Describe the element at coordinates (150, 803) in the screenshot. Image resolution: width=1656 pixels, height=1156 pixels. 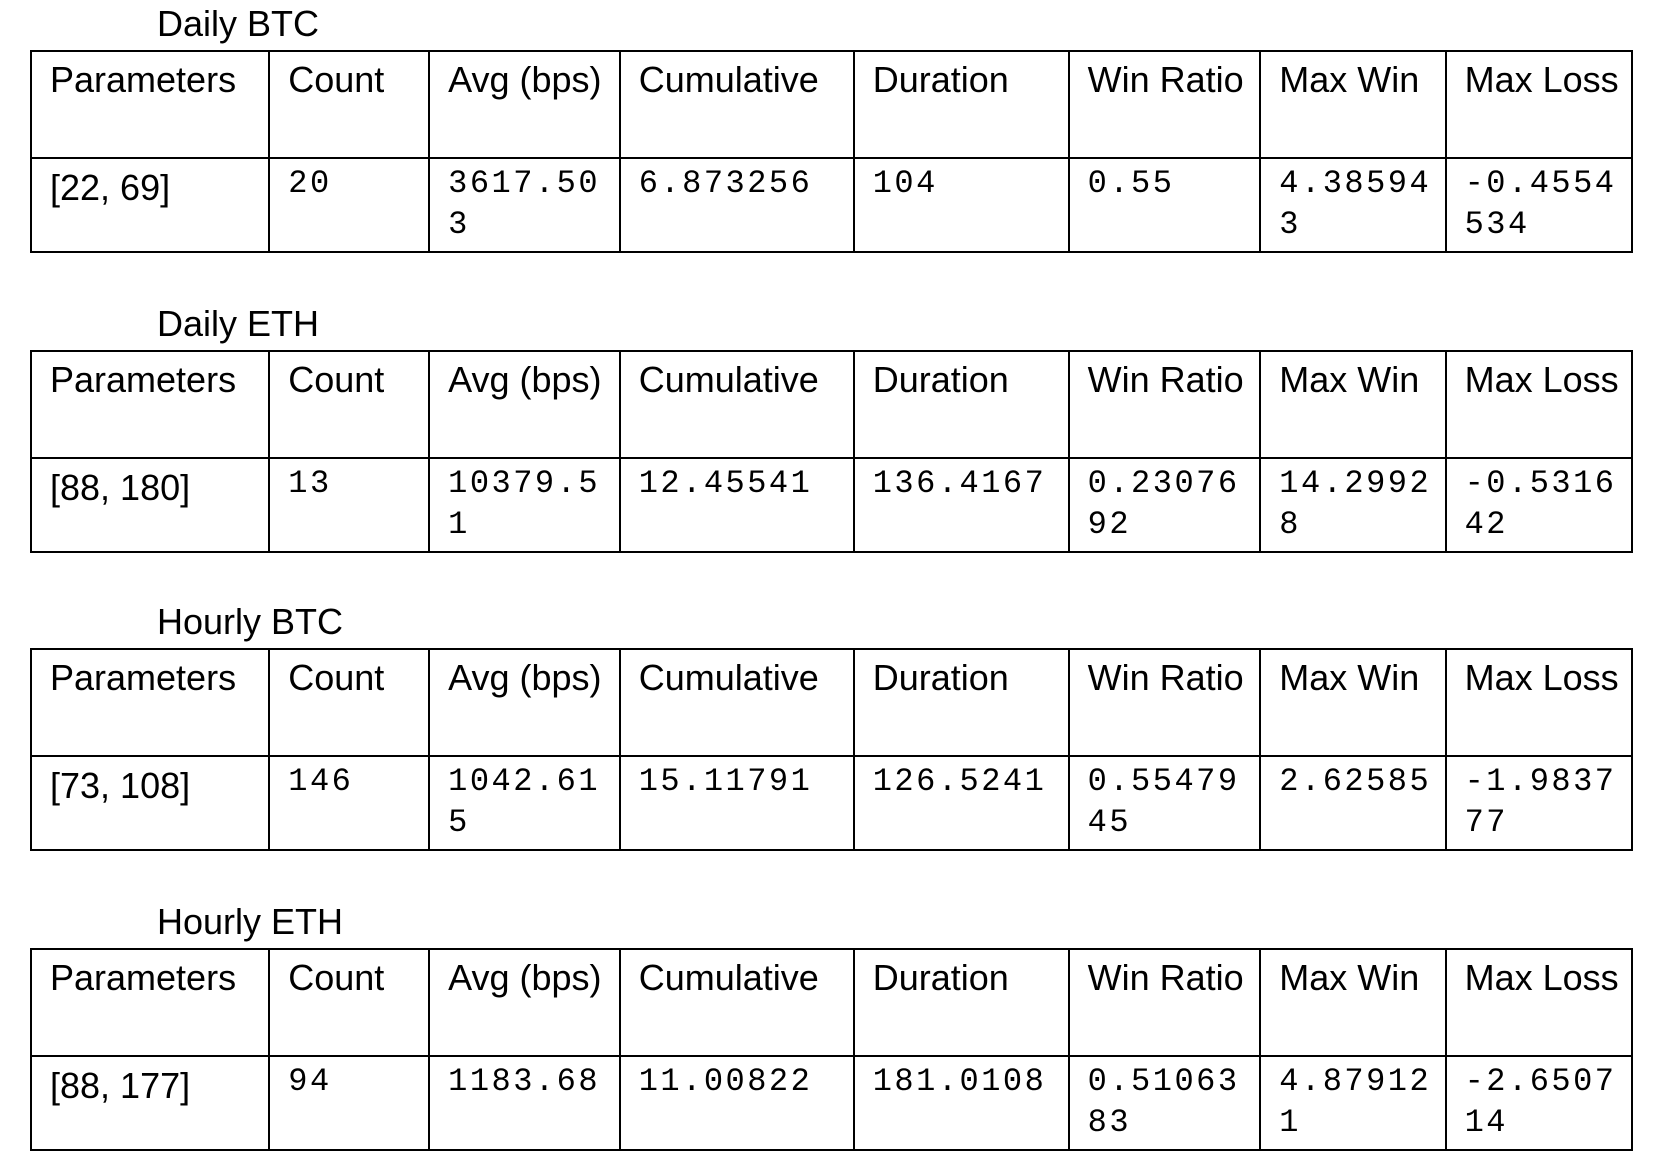
I see `data-cell: [73, 108]` at that location.